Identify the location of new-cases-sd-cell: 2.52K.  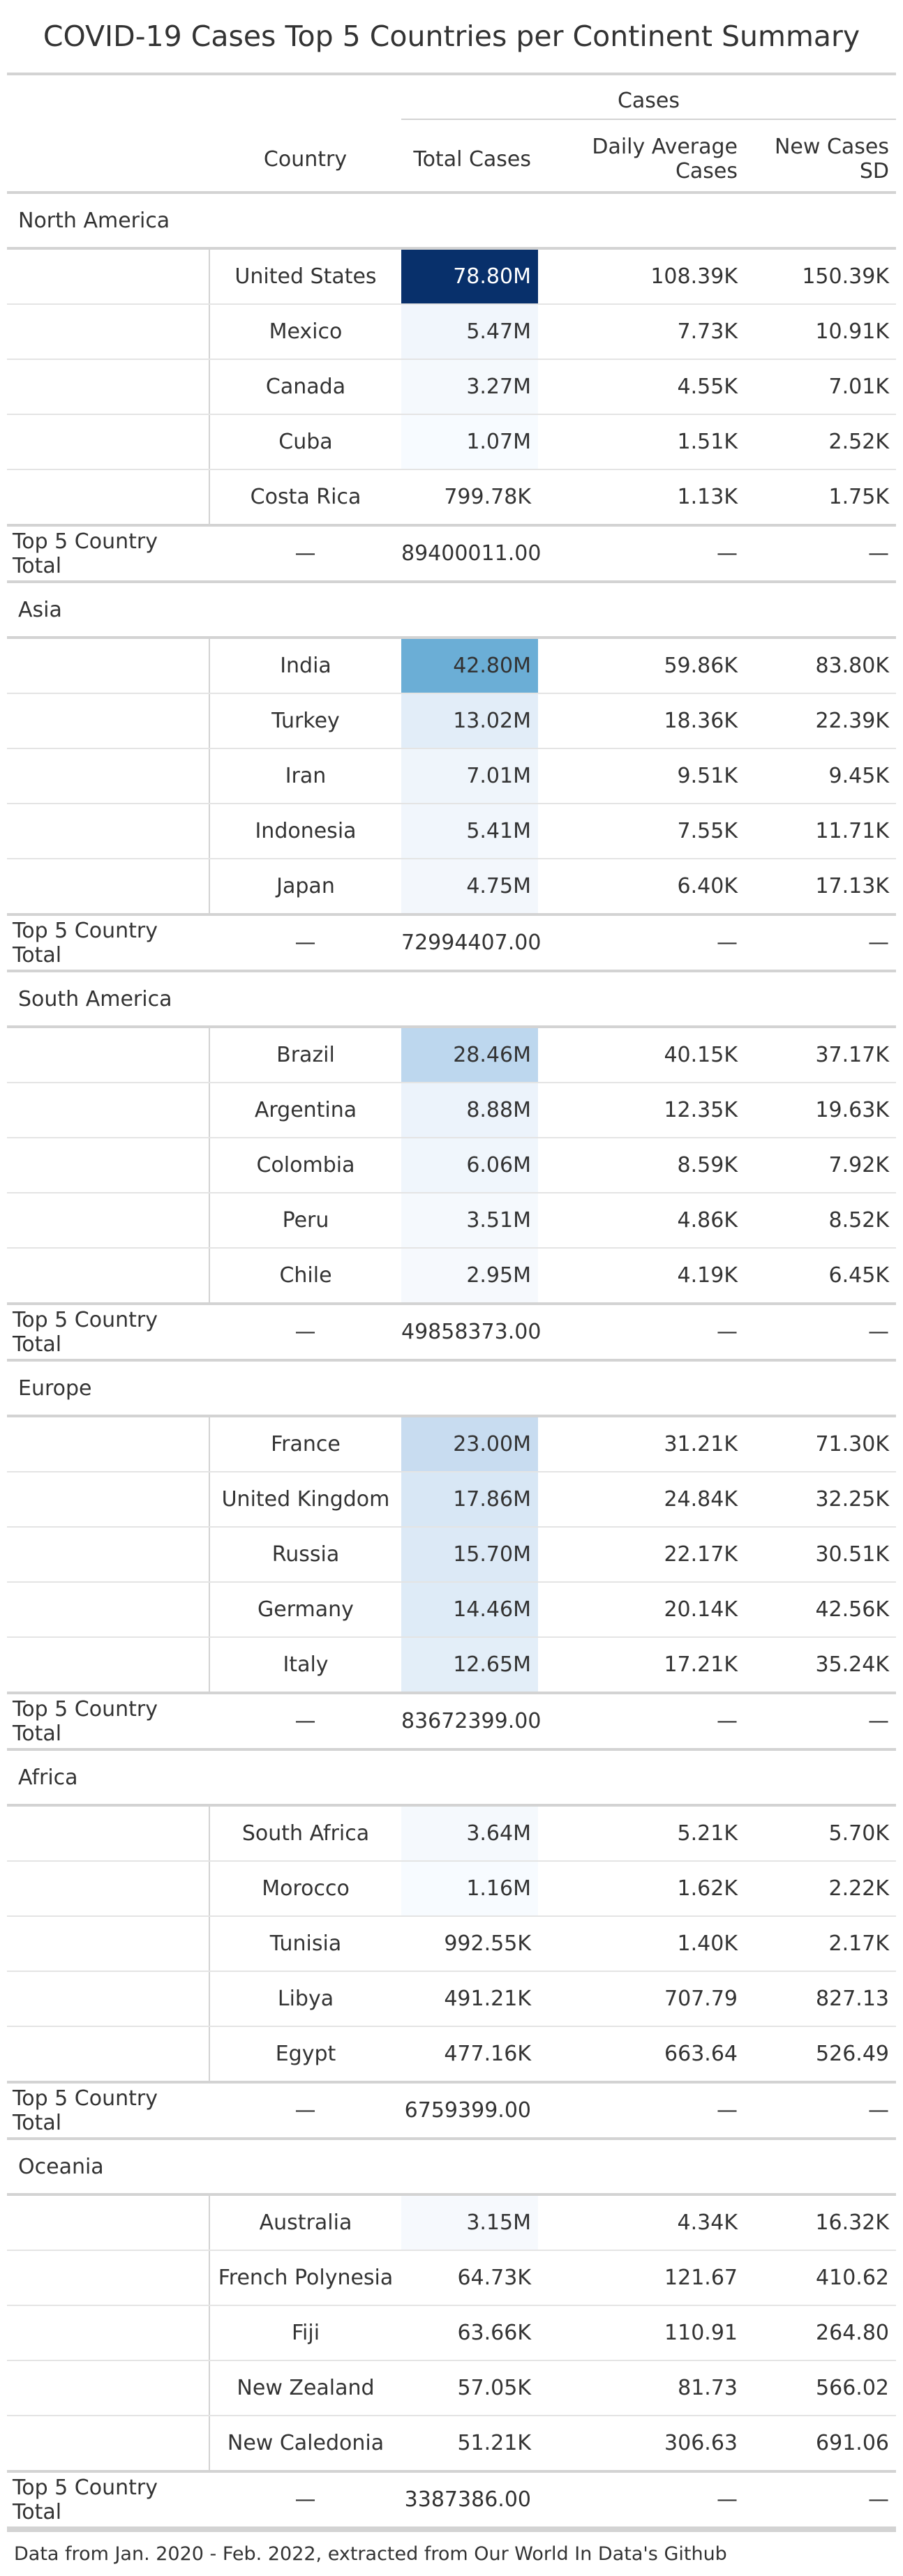
(820, 442).